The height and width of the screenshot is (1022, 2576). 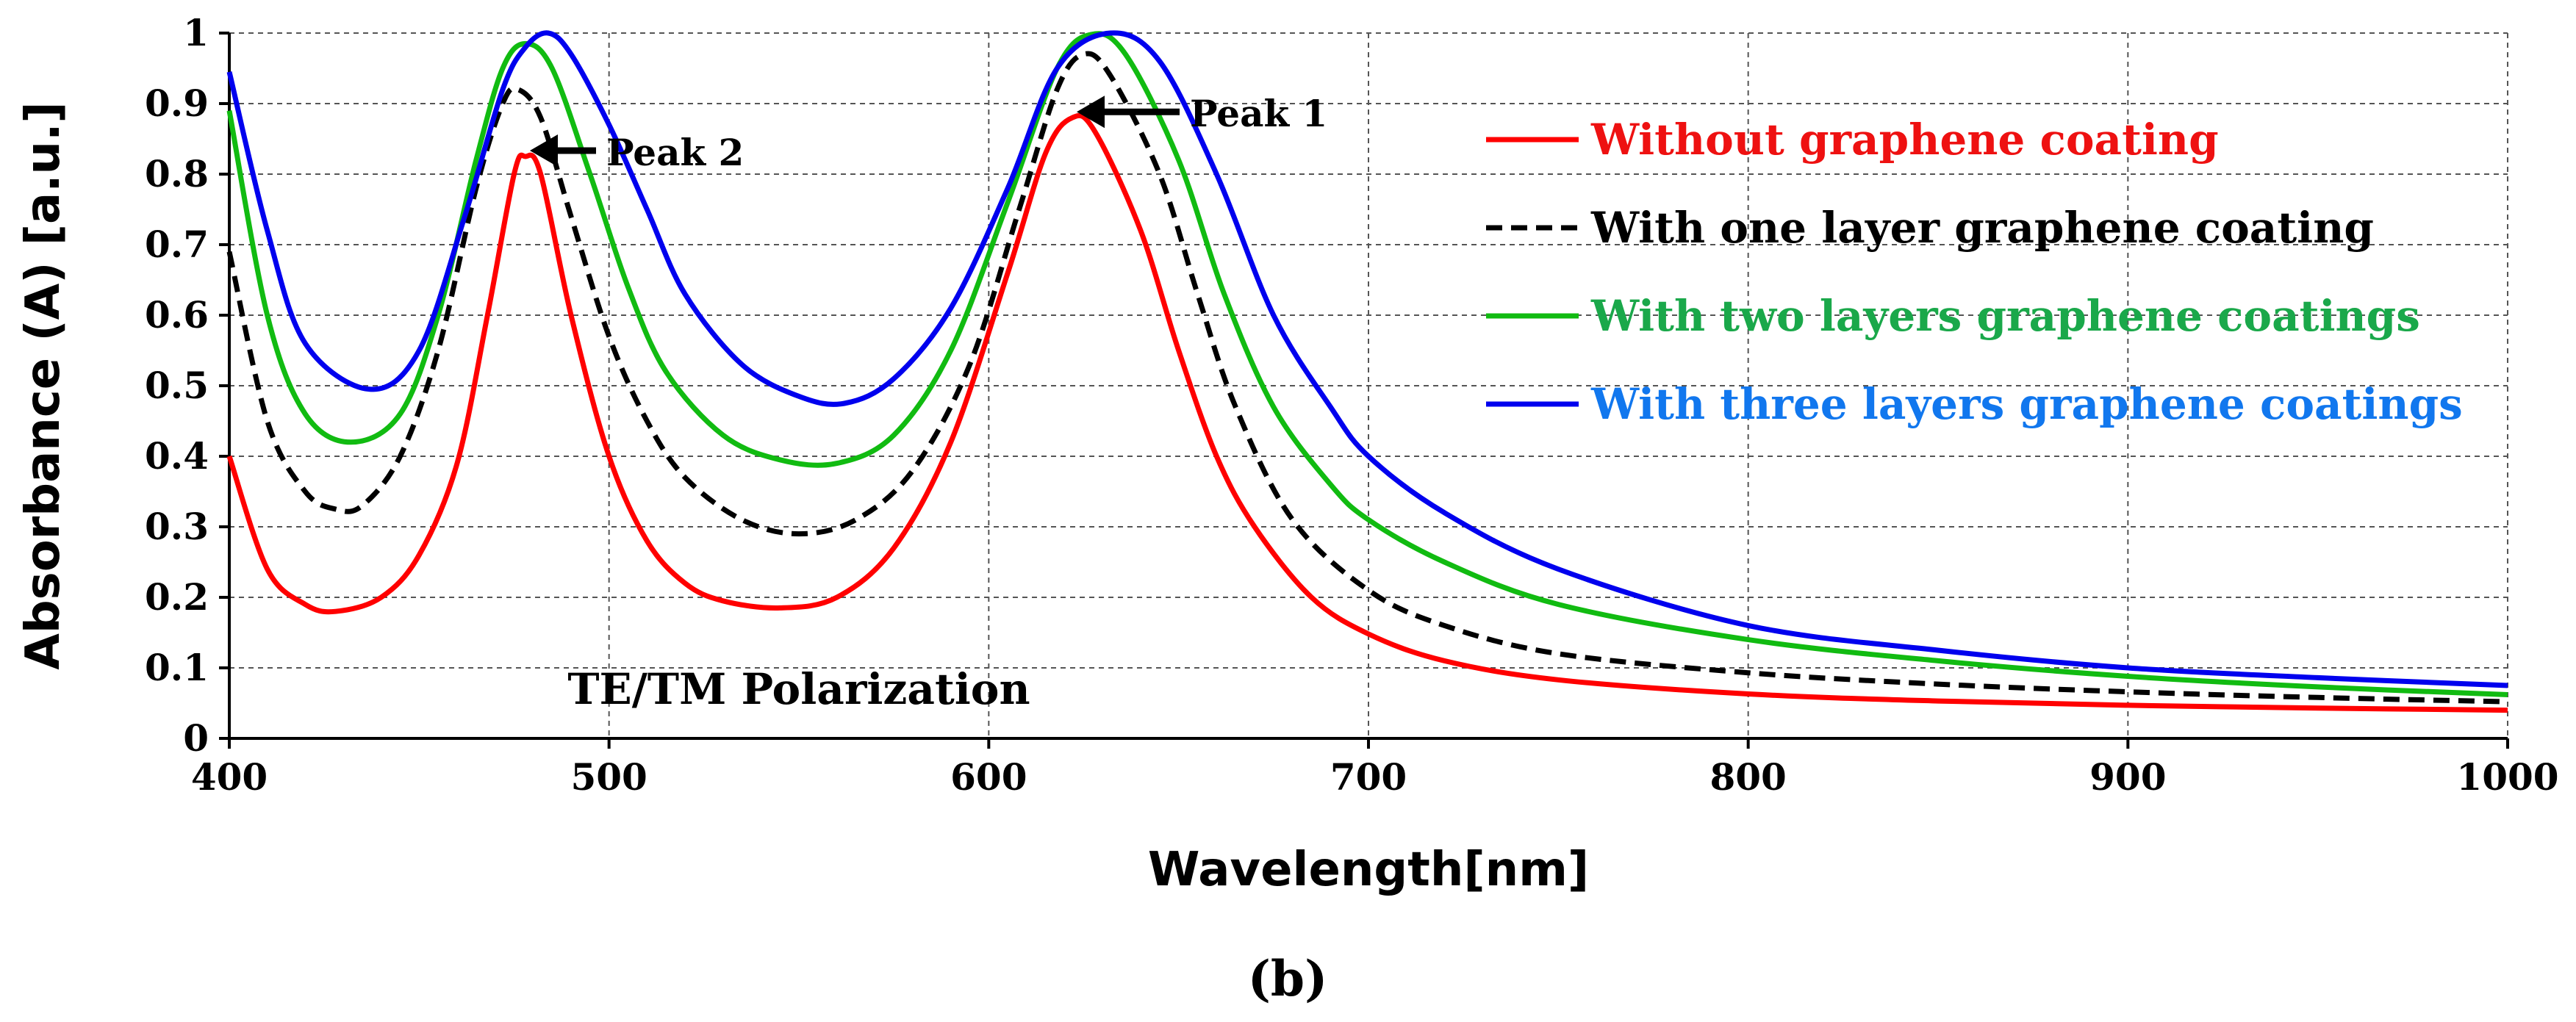 What do you see at coordinates (177, 456) in the screenshot?
I see `y-tick-label: 0.4` at bounding box center [177, 456].